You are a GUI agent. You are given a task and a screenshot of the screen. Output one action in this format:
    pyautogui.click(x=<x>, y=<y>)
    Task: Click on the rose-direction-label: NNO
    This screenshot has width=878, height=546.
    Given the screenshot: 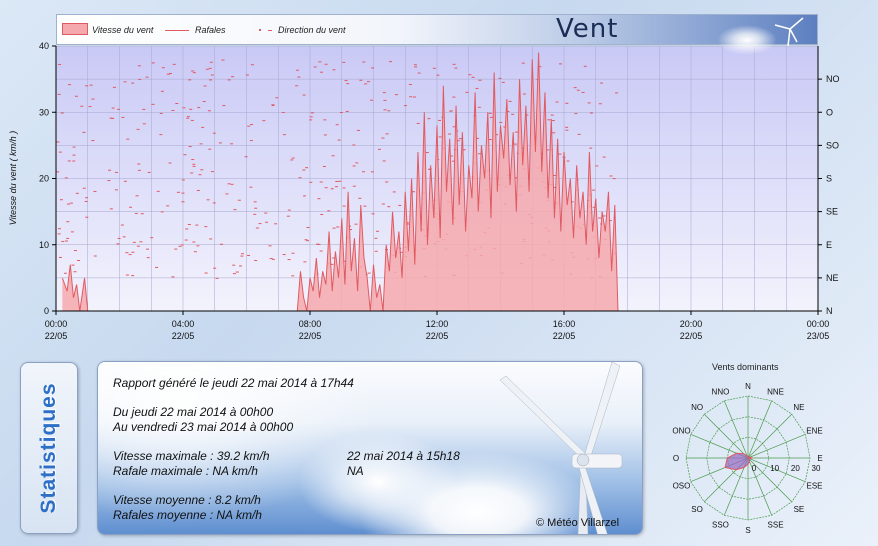 What is the action you would take?
    pyautogui.click(x=721, y=391)
    